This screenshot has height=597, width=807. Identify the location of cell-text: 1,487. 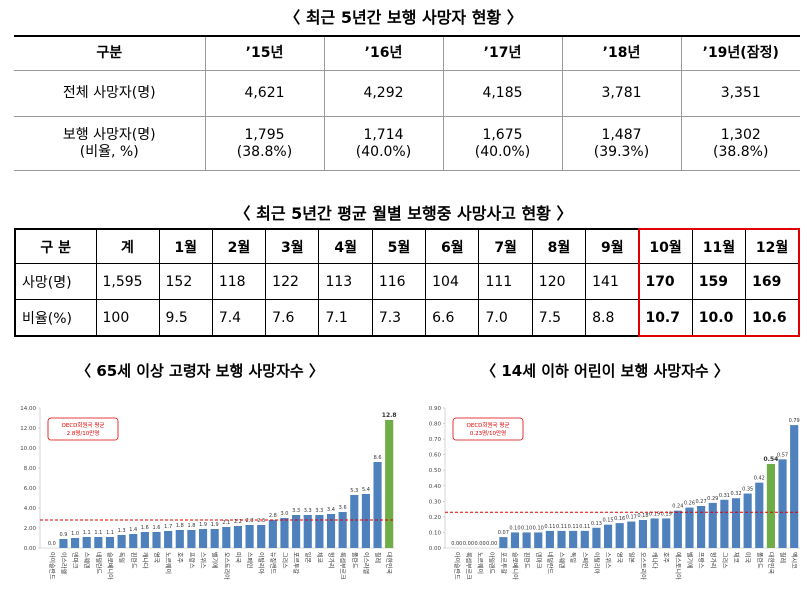
(621, 134).